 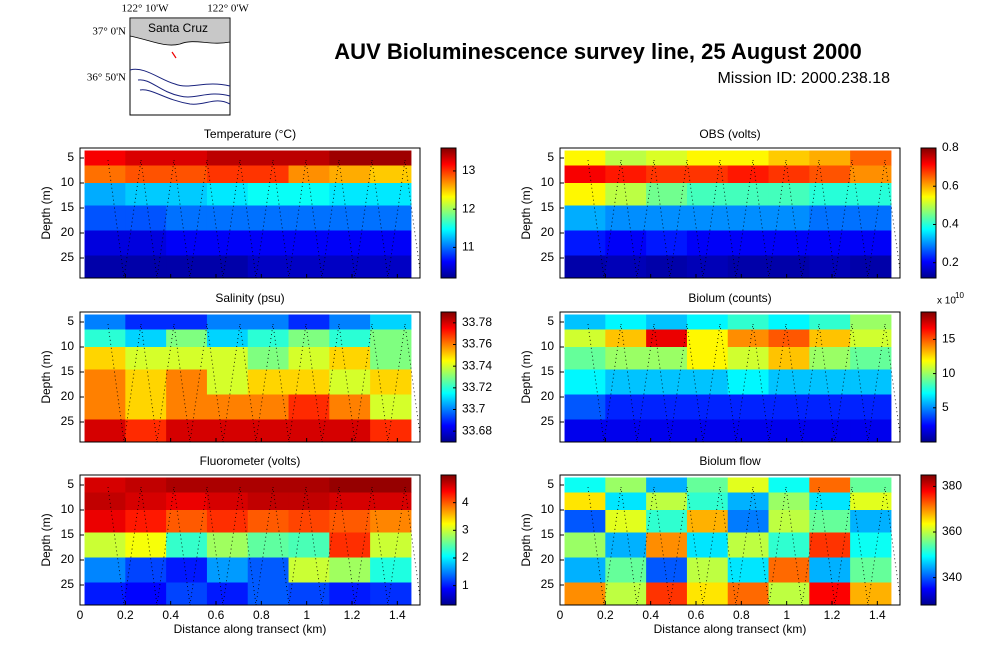 I want to click on y-tick-label: 5, so click(x=70, y=157).